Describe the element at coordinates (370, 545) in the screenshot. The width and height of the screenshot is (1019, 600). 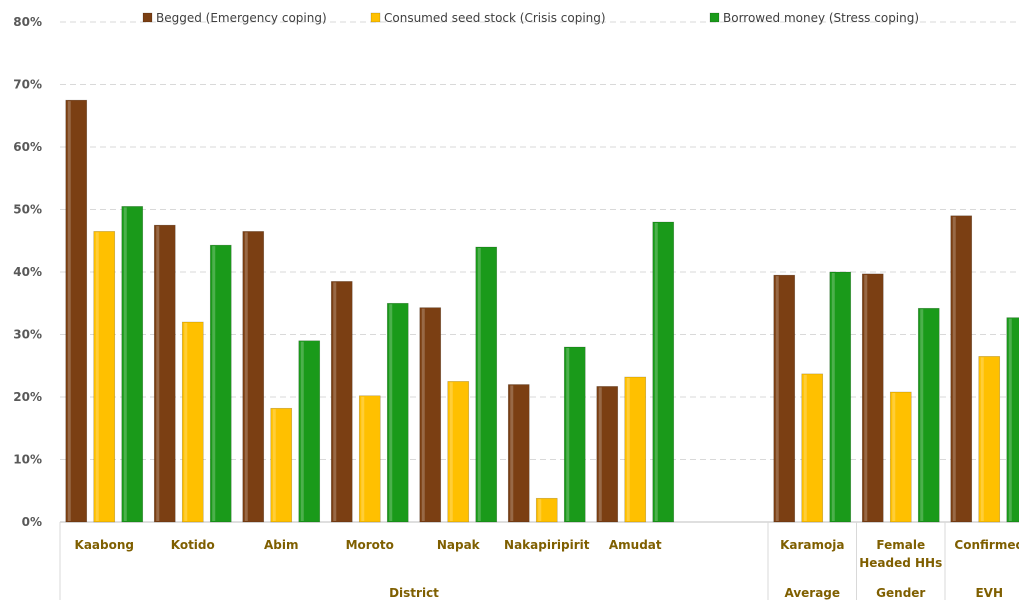
I see `x-category-label: Moroto` at that location.